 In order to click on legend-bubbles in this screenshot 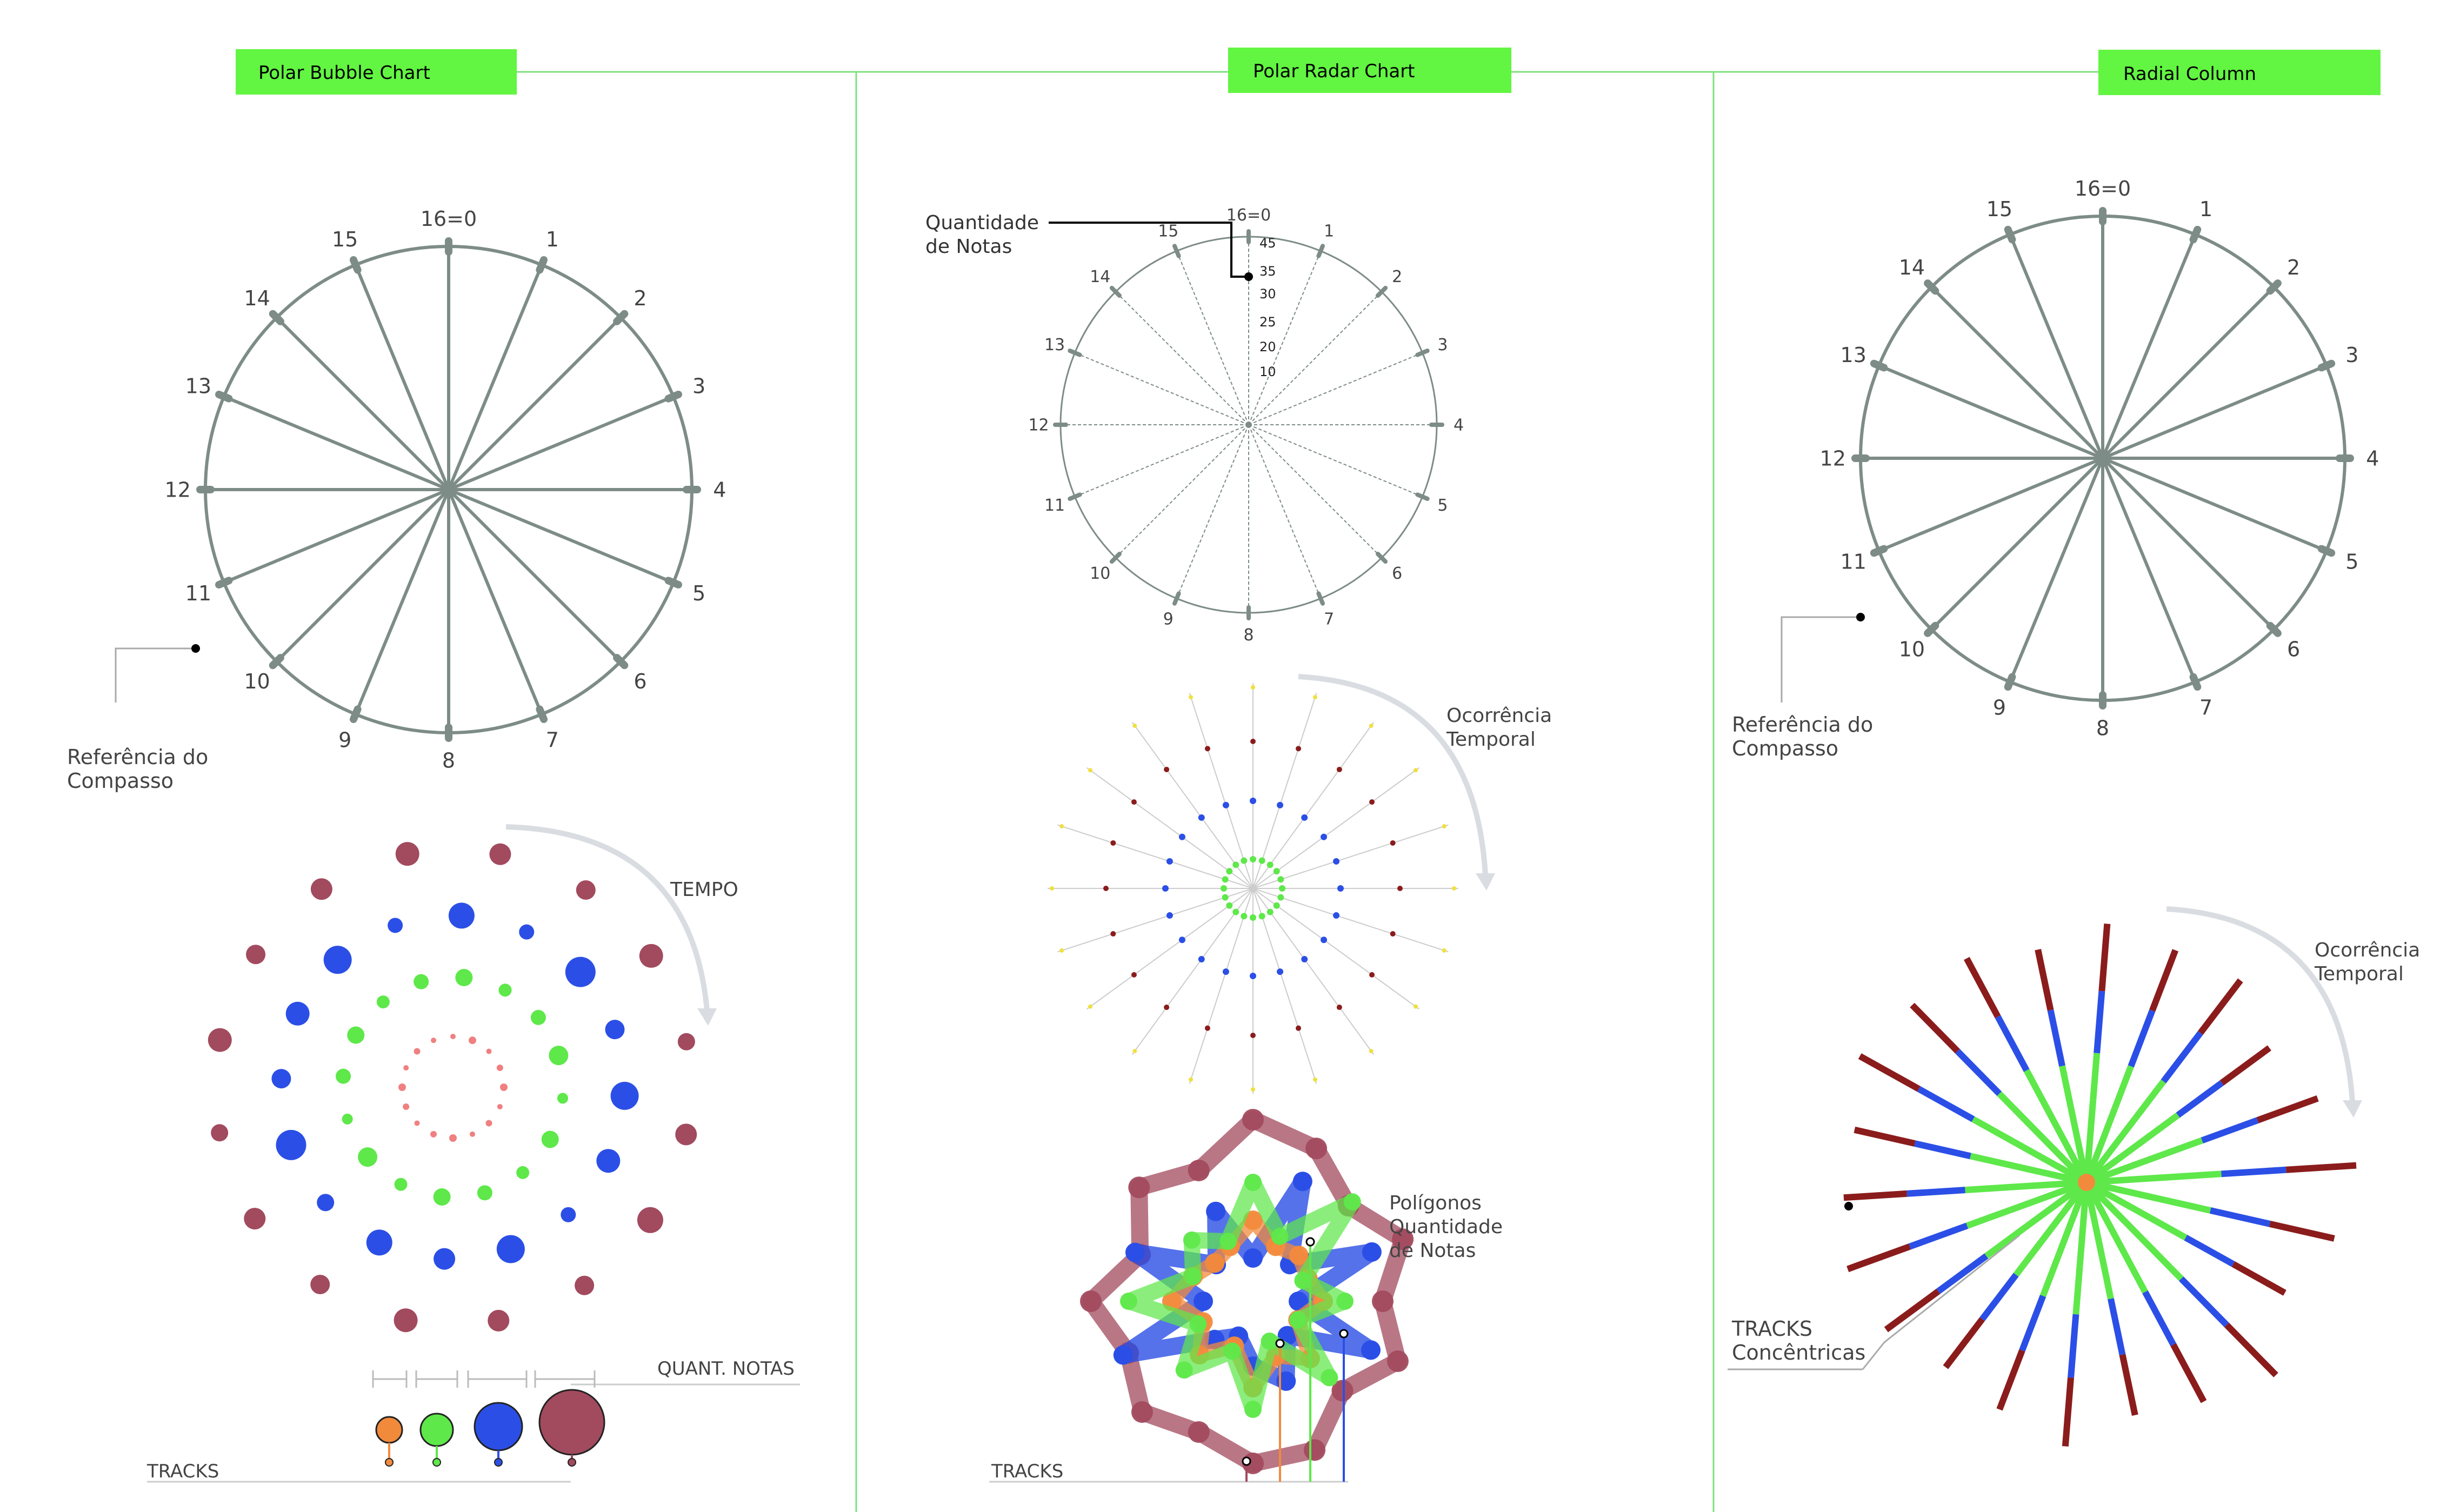, I will do `click(490, 1428)`.